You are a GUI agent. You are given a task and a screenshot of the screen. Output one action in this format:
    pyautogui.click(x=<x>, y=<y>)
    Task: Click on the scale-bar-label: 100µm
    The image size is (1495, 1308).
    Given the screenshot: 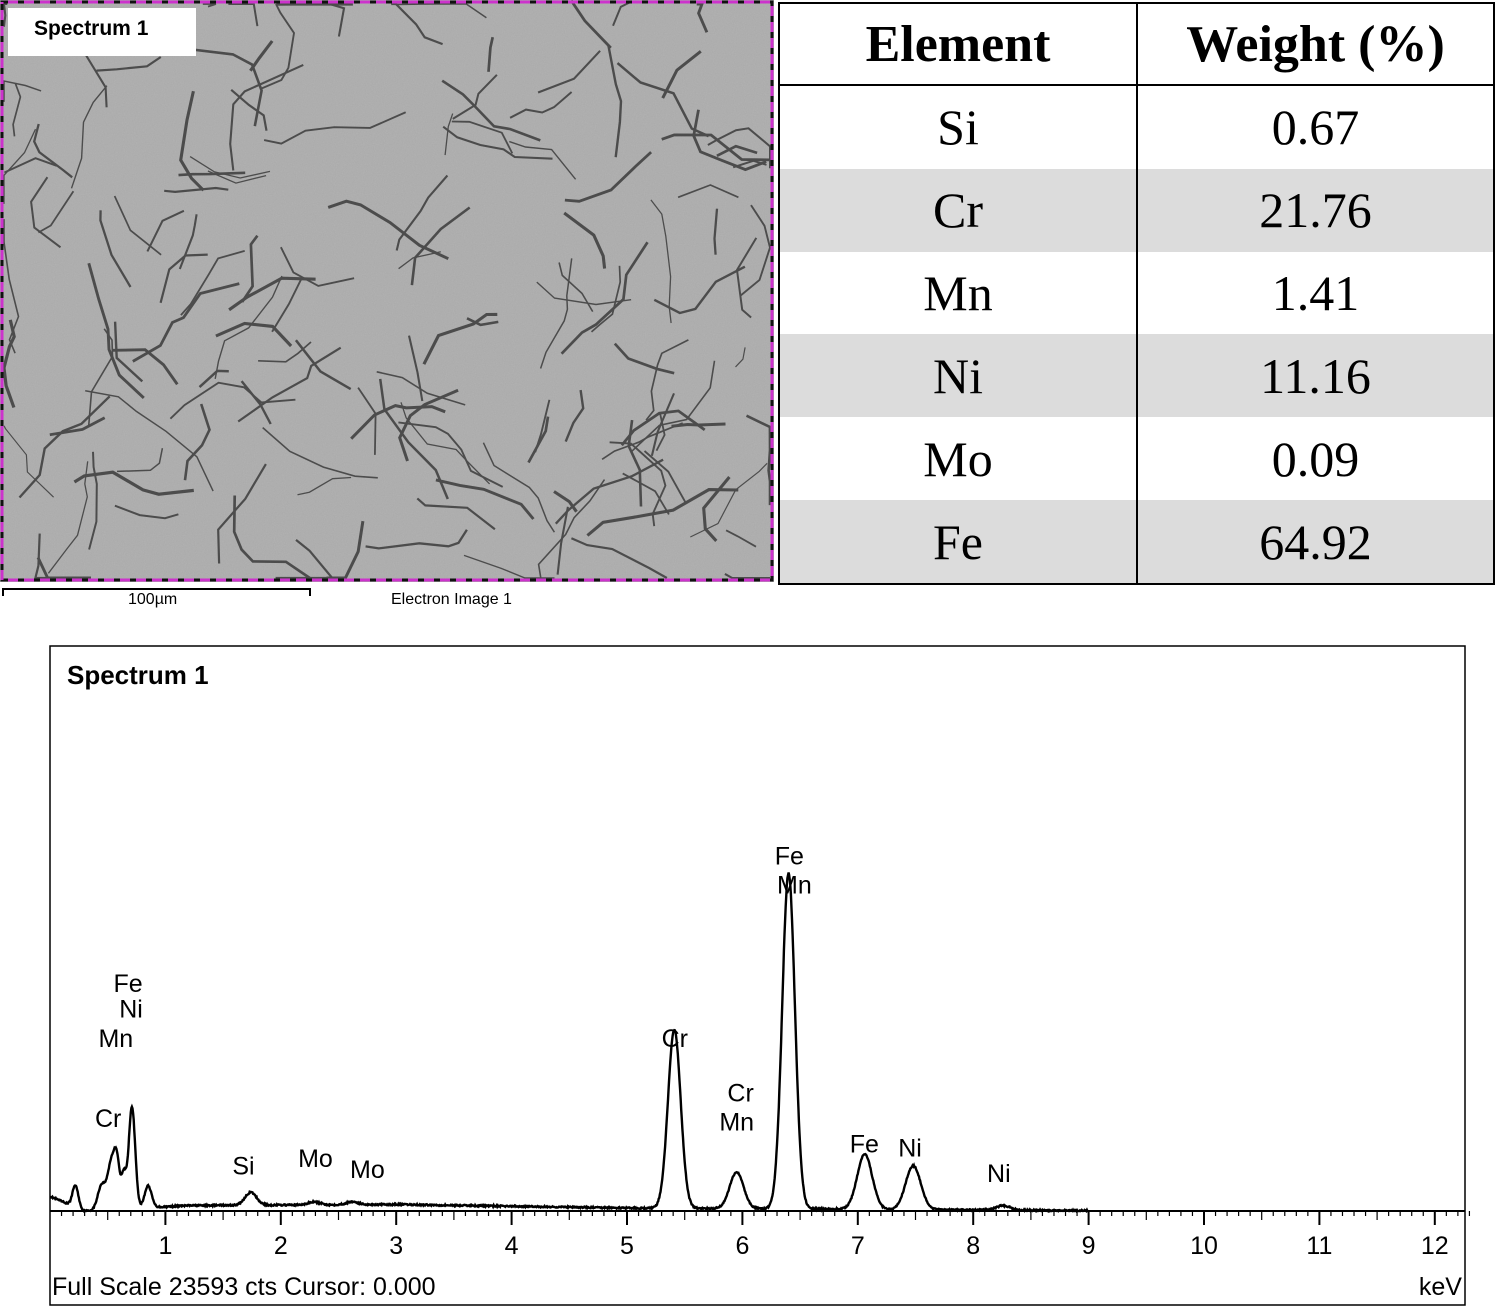 What is the action you would take?
    pyautogui.click(x=153, y=599)
    